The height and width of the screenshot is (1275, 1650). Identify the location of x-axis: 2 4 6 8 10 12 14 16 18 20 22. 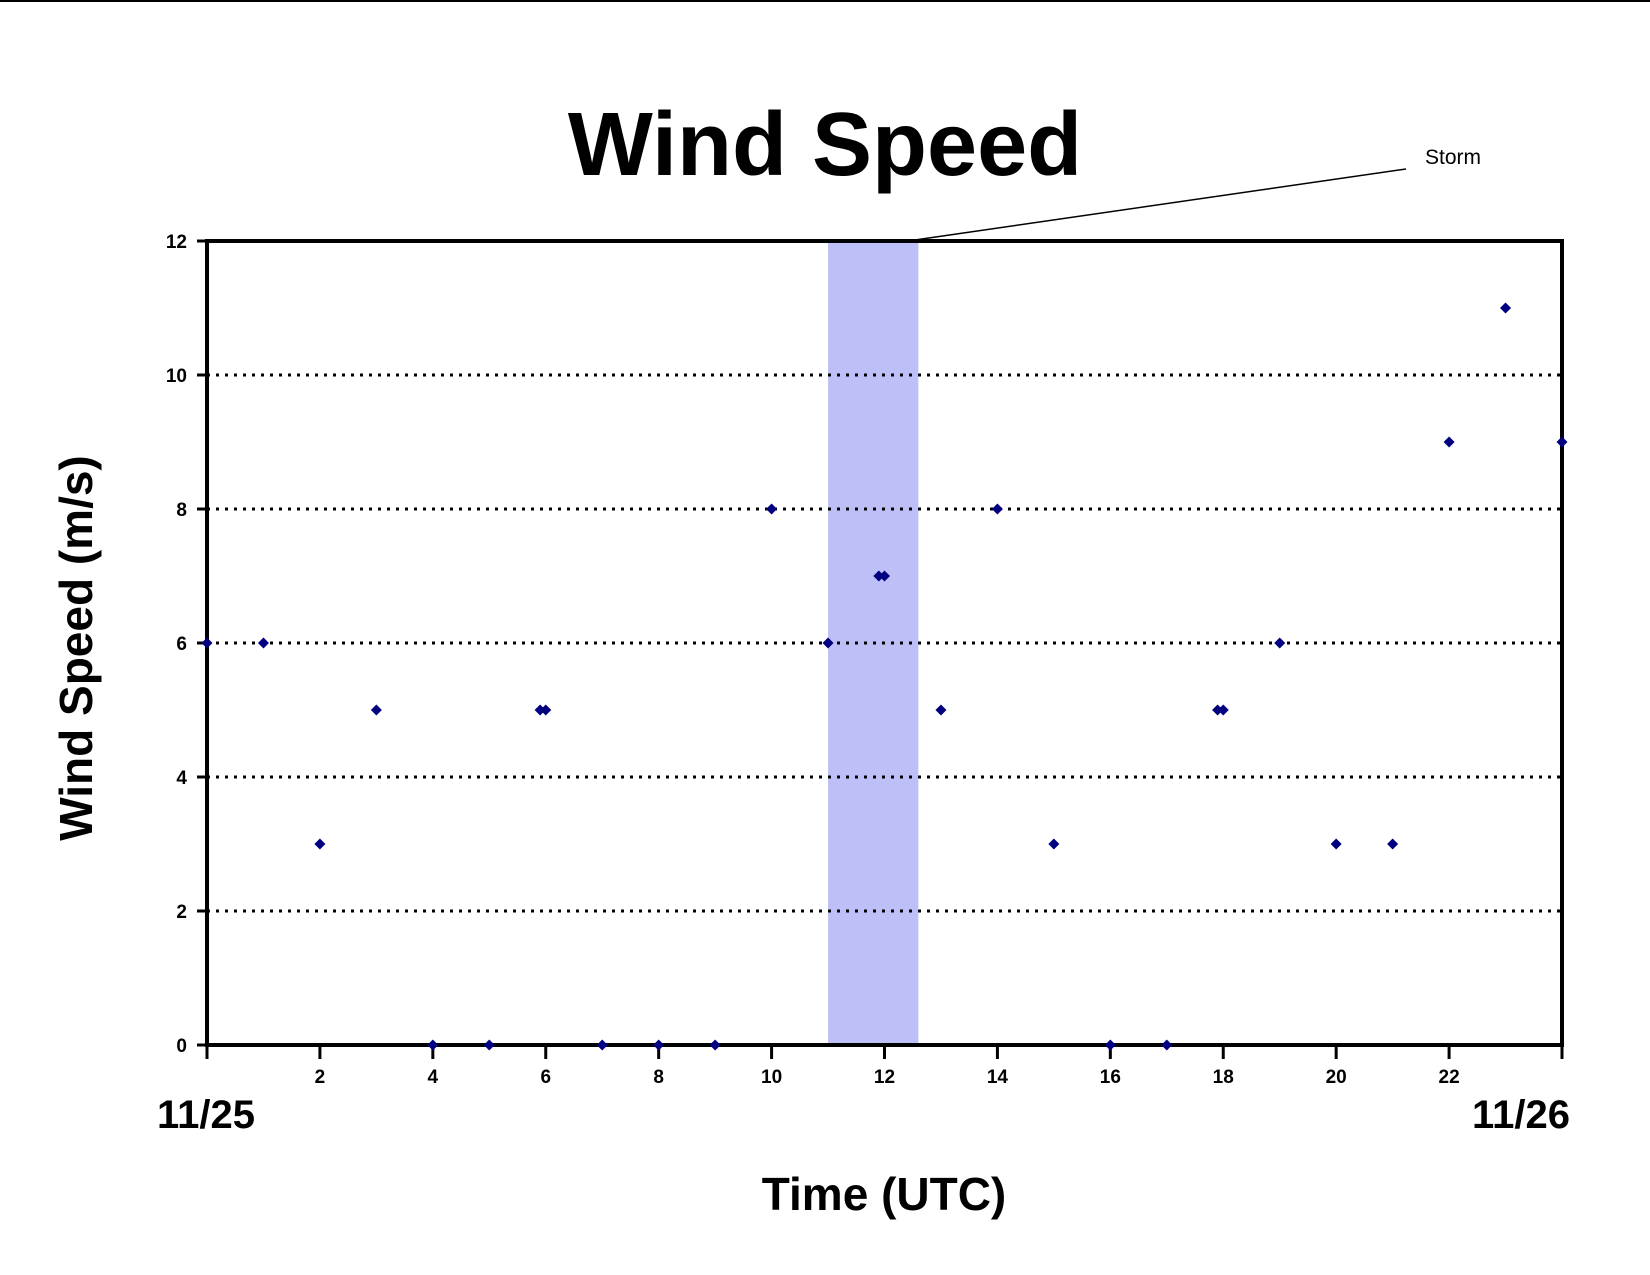
(884, 1066).